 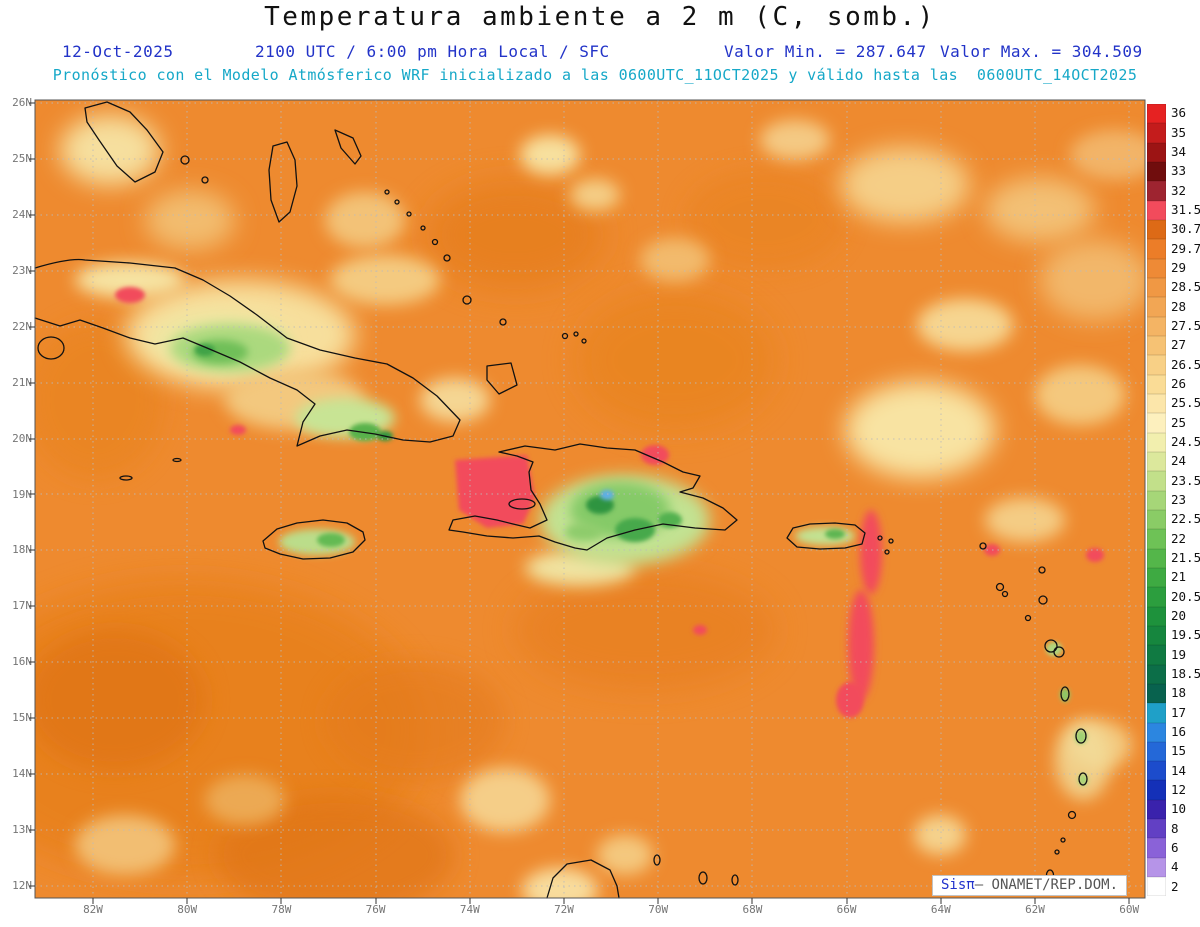 I want to click on colorbar-level: 15, so click(x=1173, y=751).